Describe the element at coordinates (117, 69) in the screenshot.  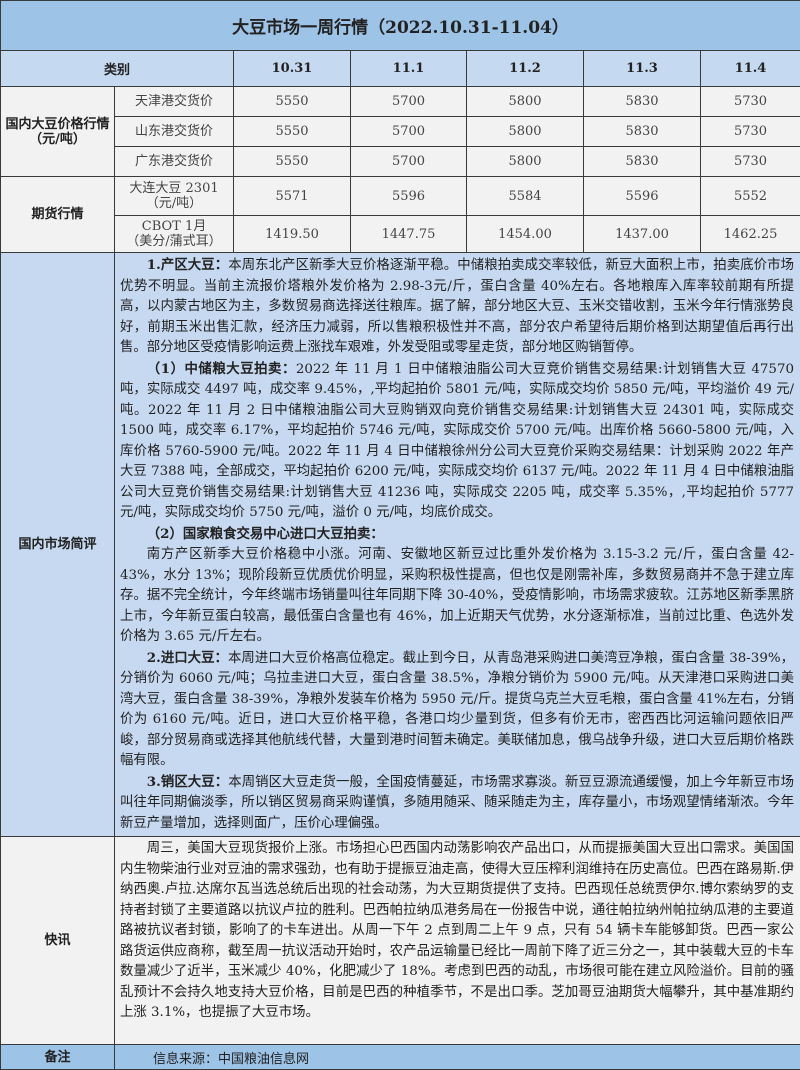
I see `category-header: 类别` at that location.